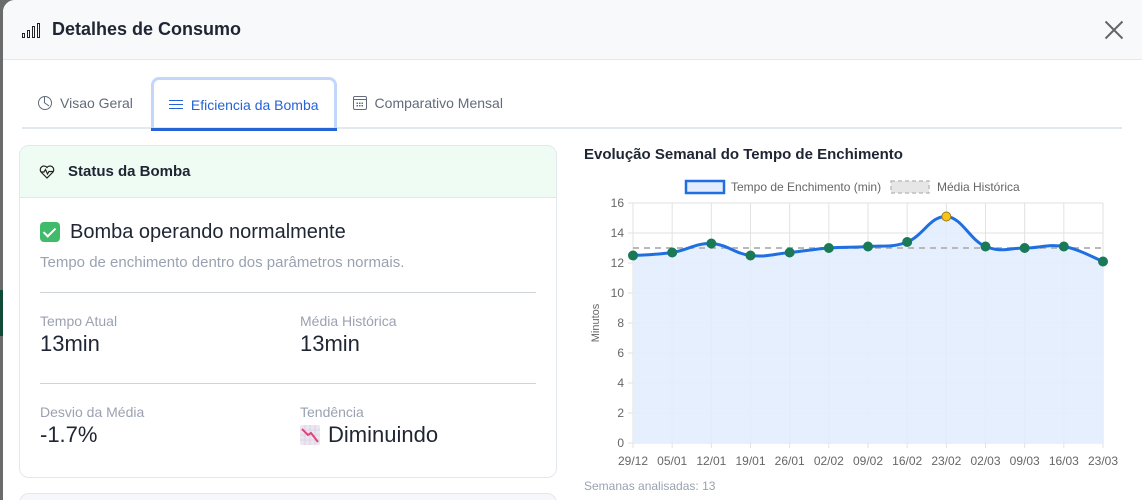  Describe the element at coordinates (50, 232) in the screenshot. I see `check-box-icon` at that location.